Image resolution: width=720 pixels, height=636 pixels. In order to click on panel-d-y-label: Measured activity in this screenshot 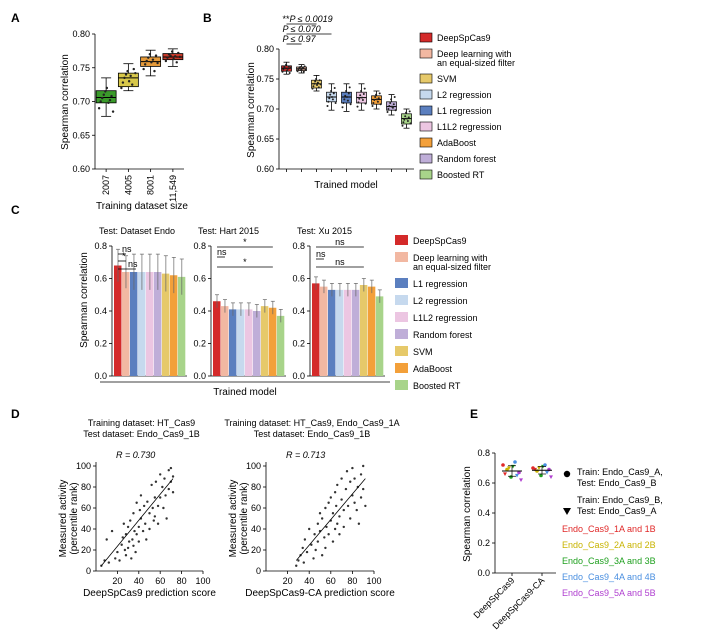, I will do `click(233, 519)`.